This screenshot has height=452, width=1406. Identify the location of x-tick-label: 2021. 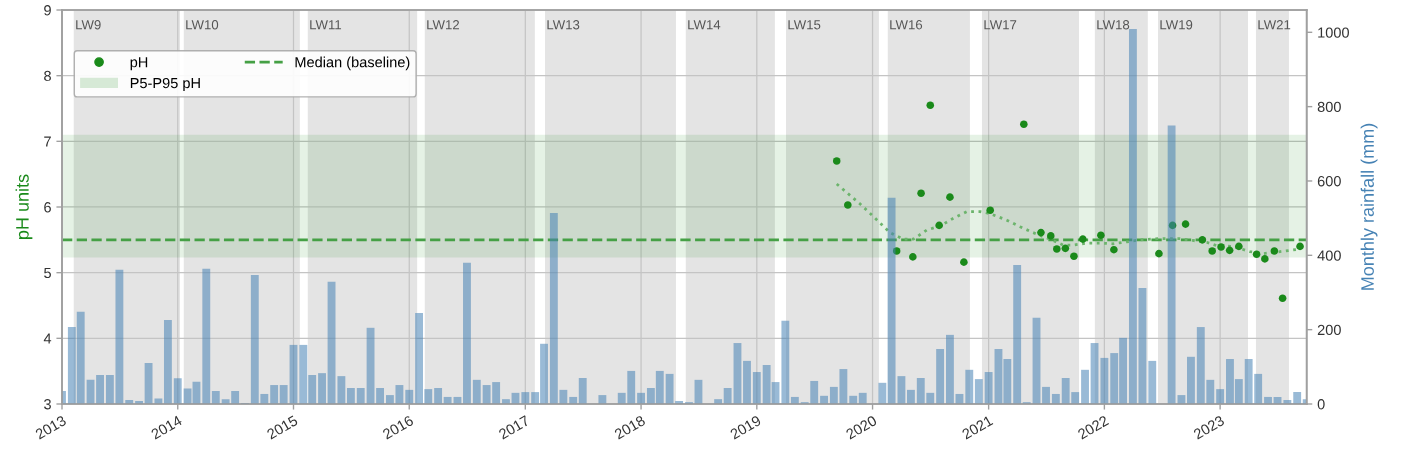
(977, 427).